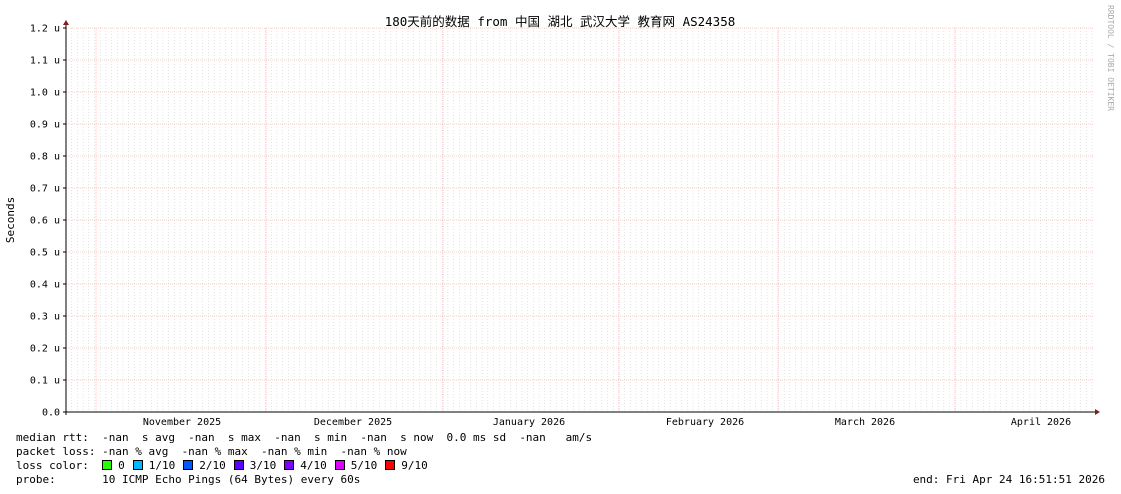 This screenshot has height=494, width=1121. What do you see at coordinates (45, 29) in the screenshot?
I see `y-tick-label: 1.2 u` at bounding box center [45, 29].